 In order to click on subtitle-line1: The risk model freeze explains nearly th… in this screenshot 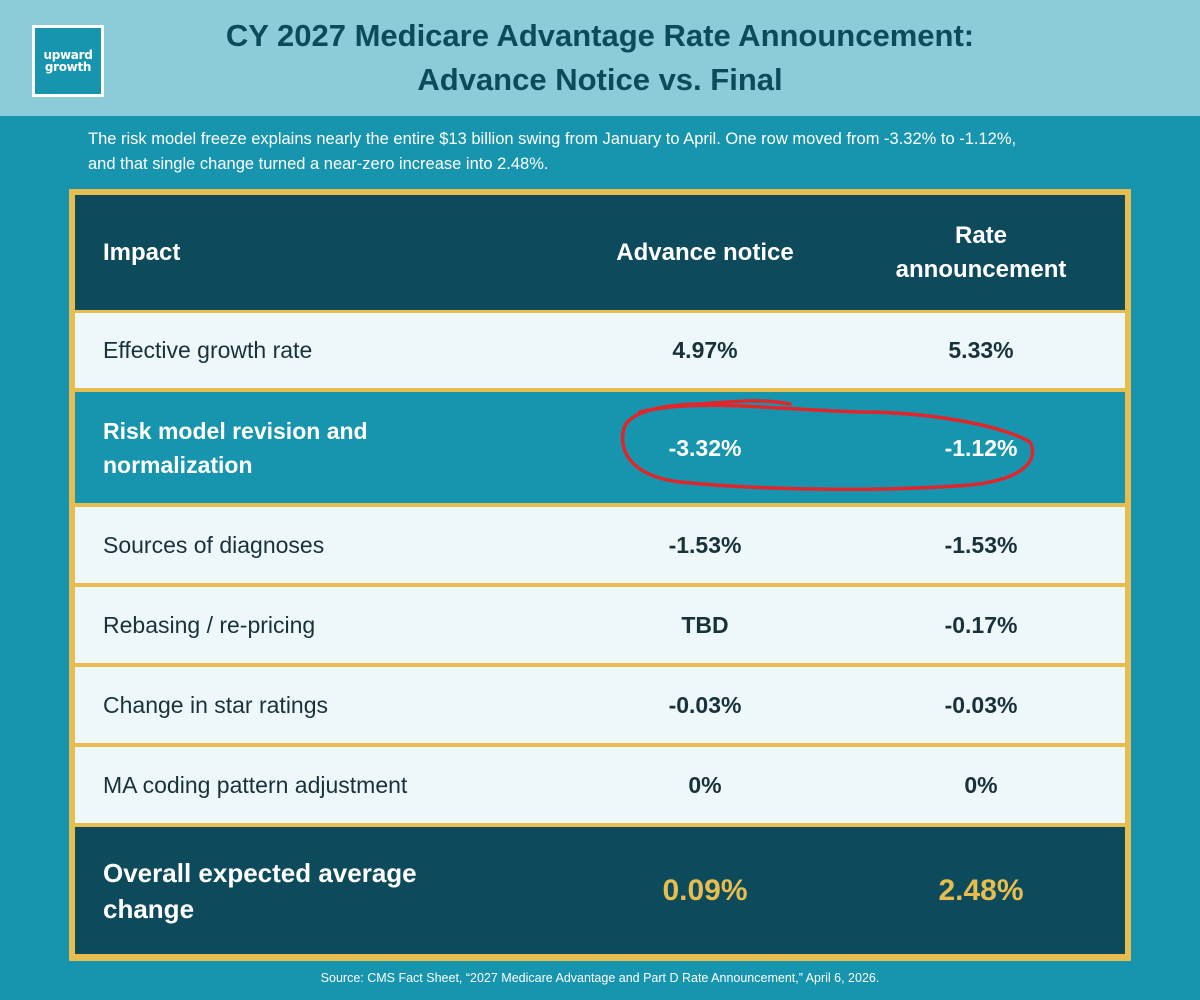, I will do `click(552, 139)`.